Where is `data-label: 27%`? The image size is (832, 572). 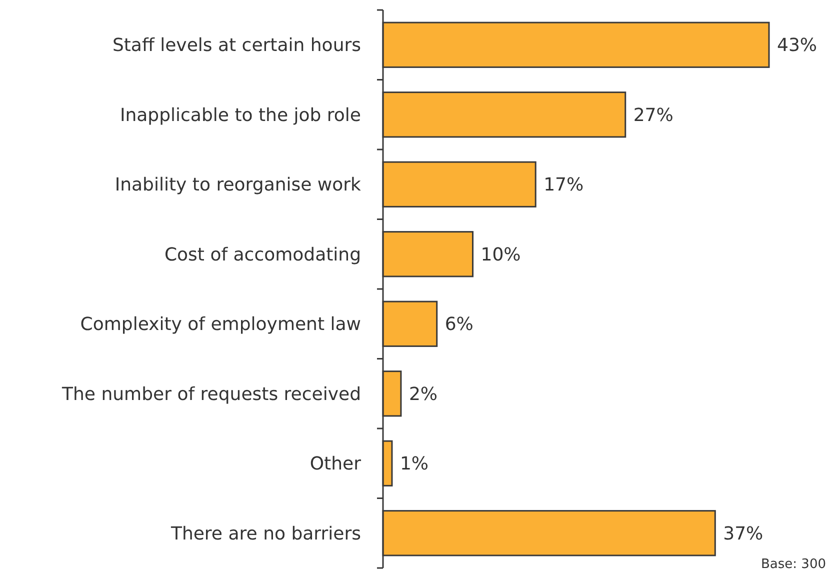
data-label: 27% is located at coordinates (653, 115).